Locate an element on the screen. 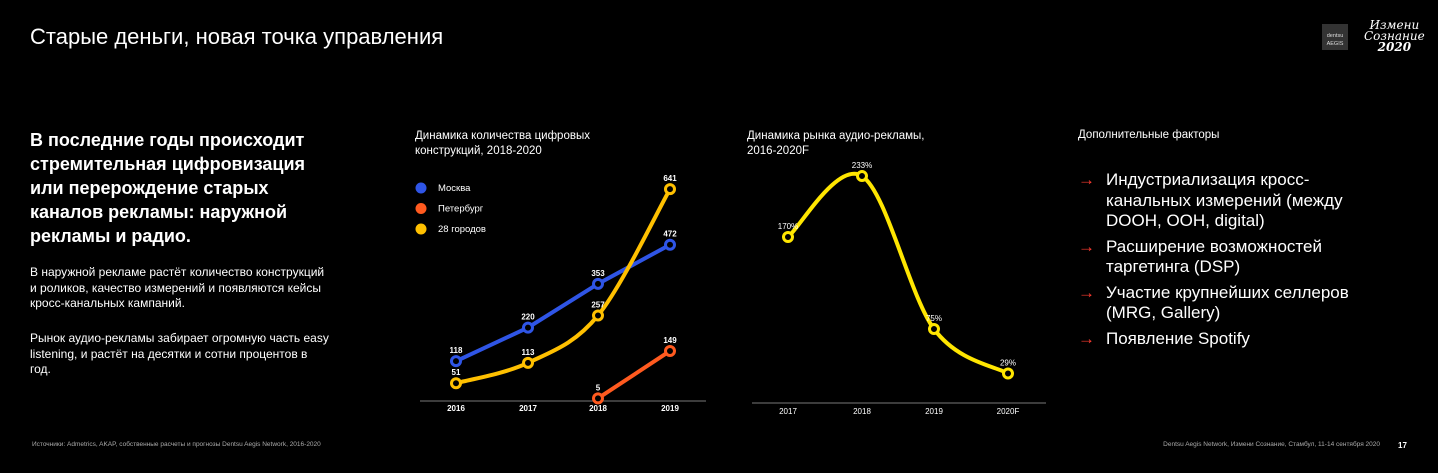 This screenshot has height=473, width=1438. dentsu-logo: dentsu AEGIS is located at coordinates (1335, 37).